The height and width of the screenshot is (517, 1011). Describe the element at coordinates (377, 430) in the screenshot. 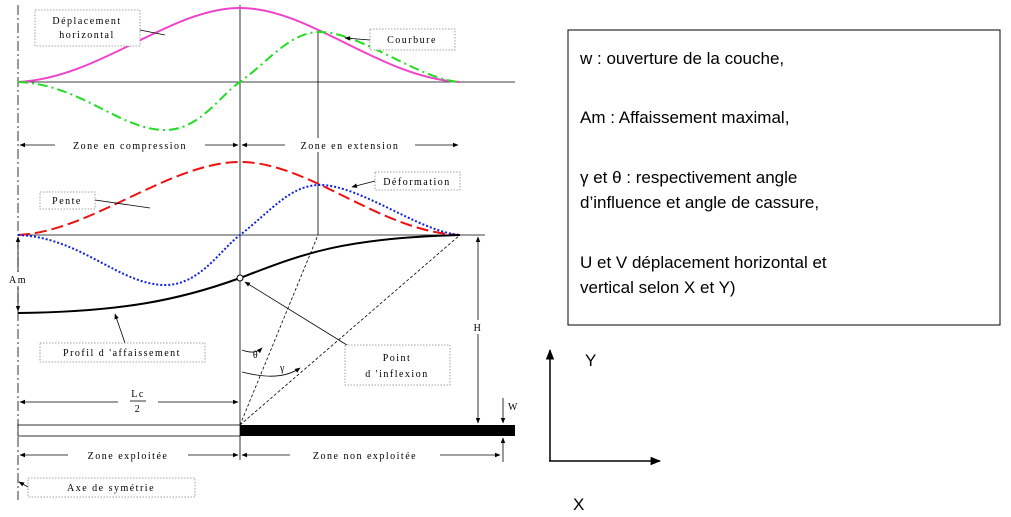

I see `unmined-seam` at that location.